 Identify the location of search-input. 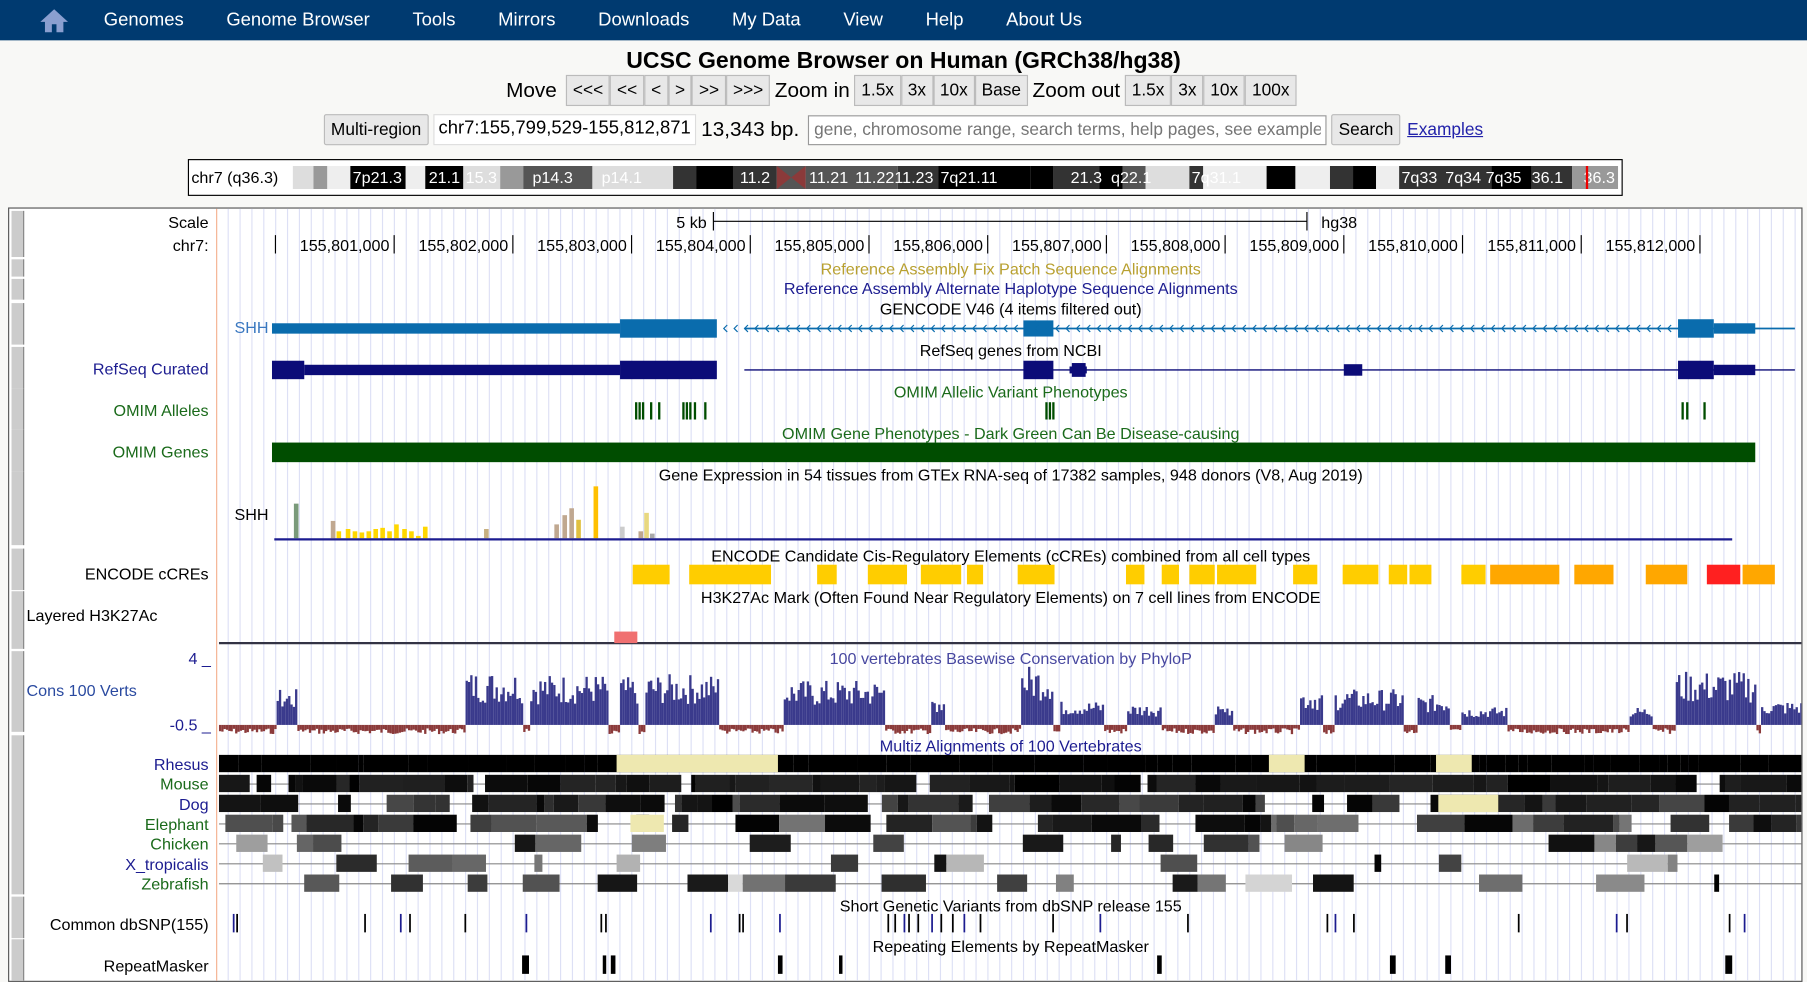
(1068, 129).